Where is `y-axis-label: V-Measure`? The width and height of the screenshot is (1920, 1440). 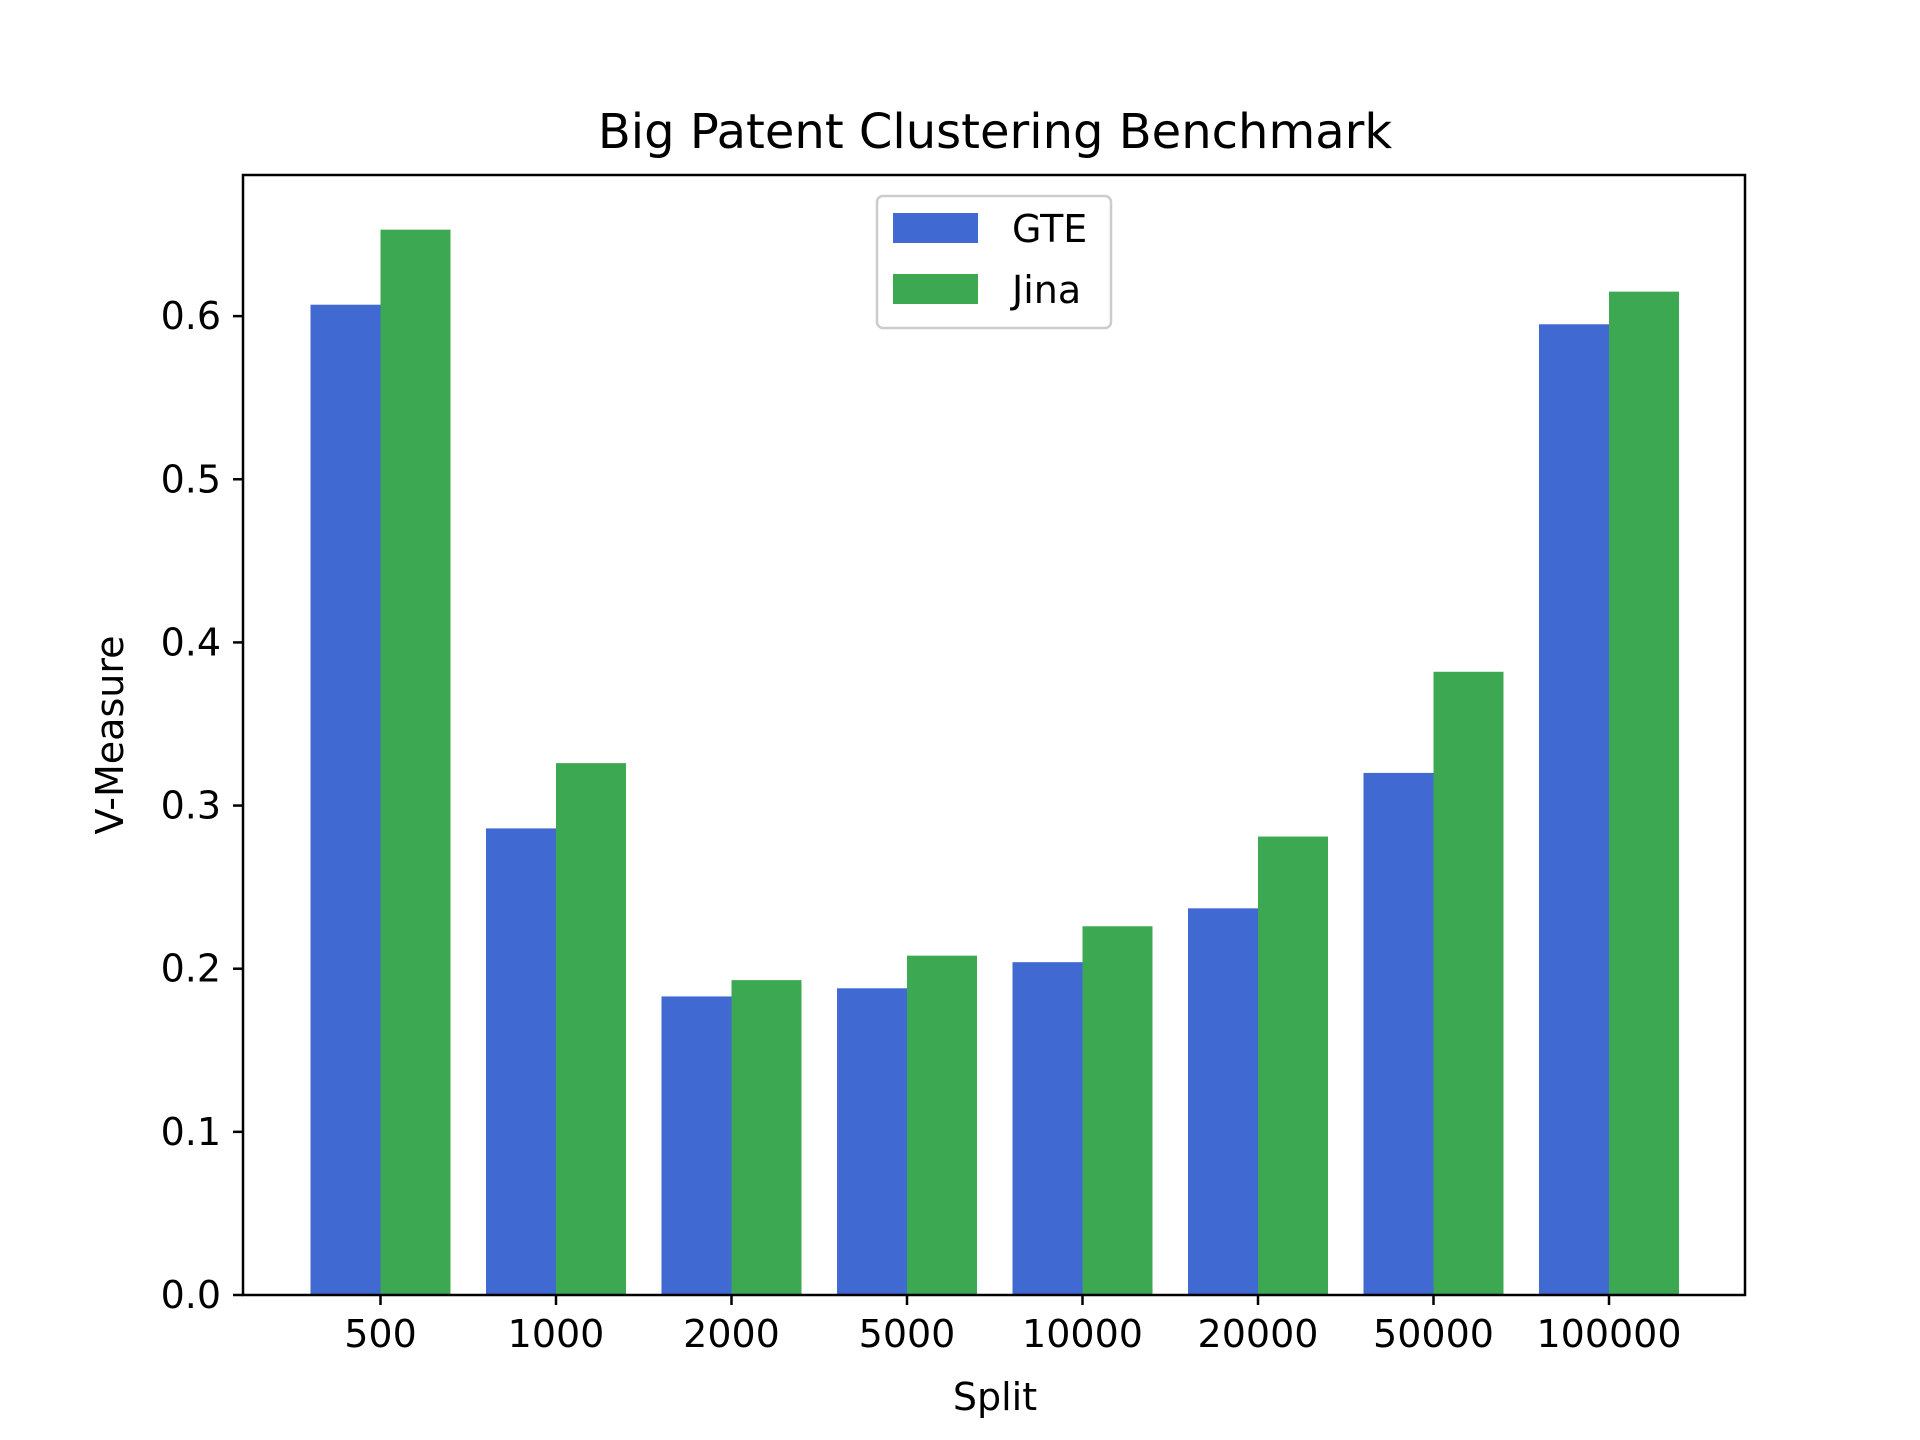
y-axis-label: V-Measure is located at coordinates (110, 735).